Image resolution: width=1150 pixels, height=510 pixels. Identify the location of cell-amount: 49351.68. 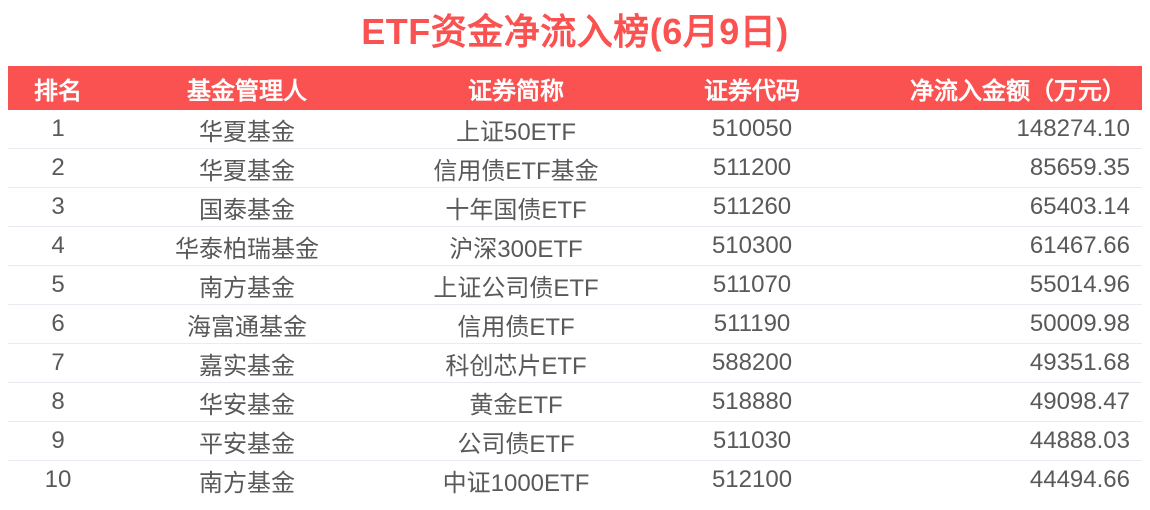
(1000, 363).